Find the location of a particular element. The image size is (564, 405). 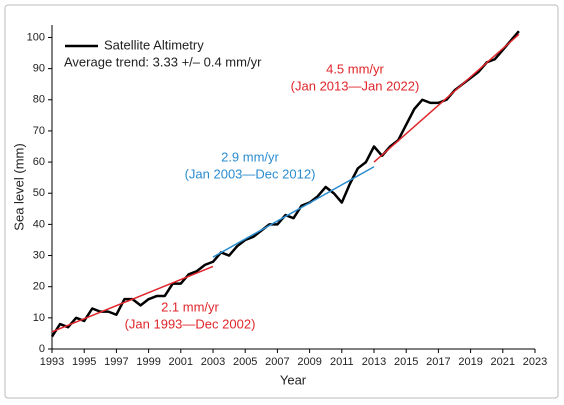

x-tick-label: 1997 is located at coordinates (116, 362).